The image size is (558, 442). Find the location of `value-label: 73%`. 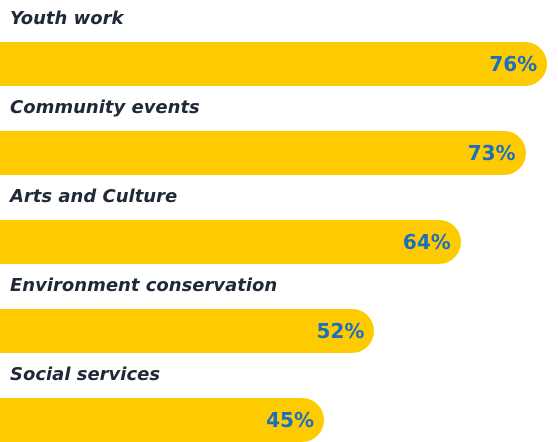

value-label: 73% is located at coordinates (491, 153).